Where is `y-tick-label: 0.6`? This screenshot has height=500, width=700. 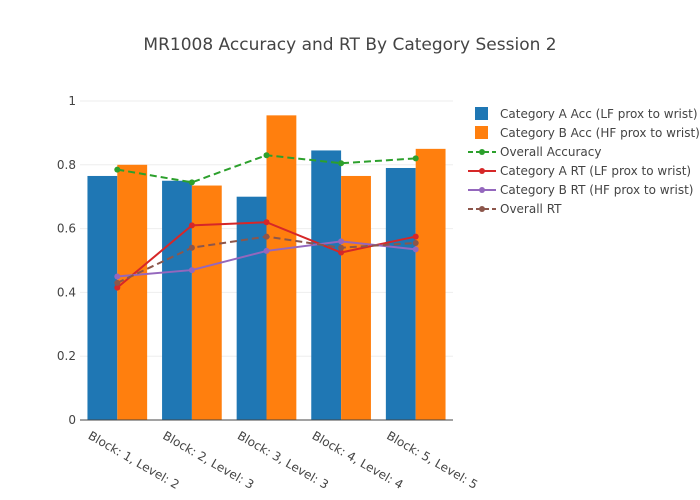
y-tick-label: 0.6 is located at coordinates (66, 229).